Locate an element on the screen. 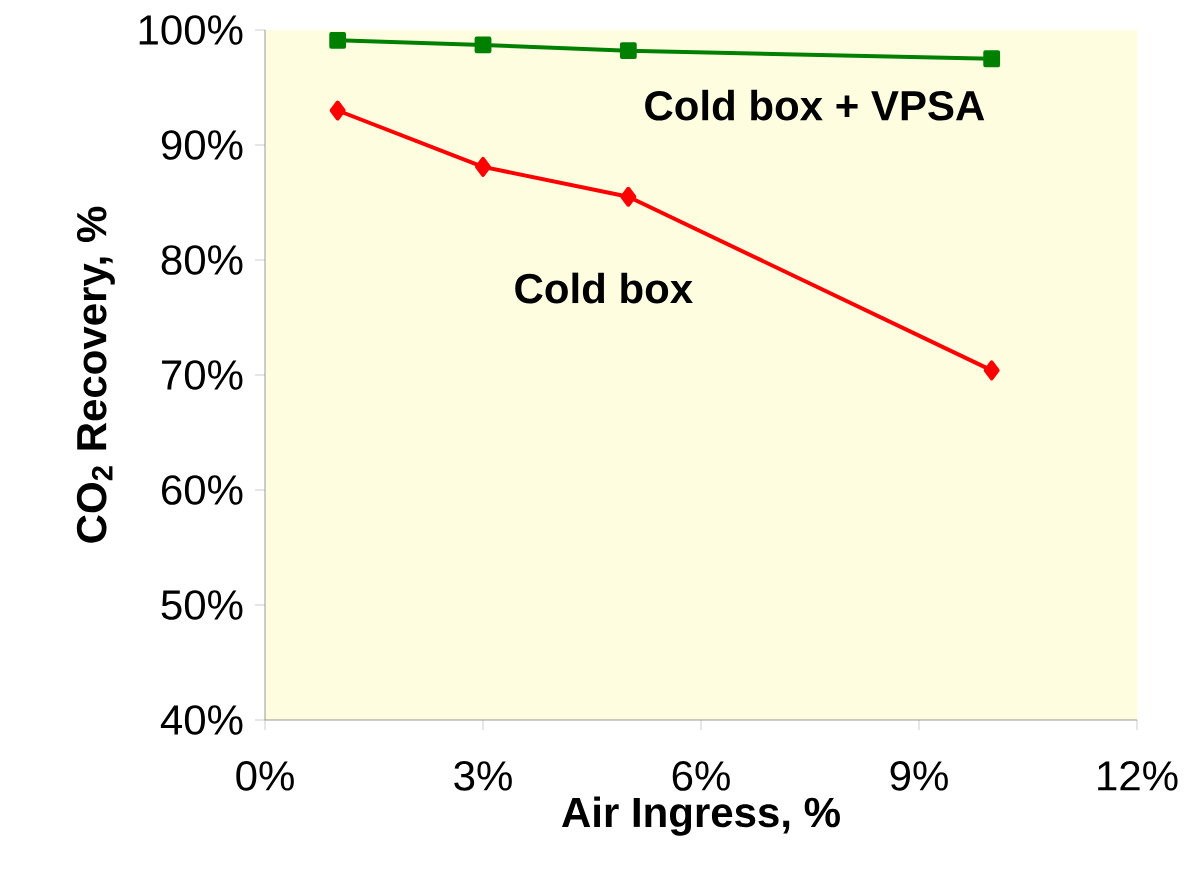 This screenshot has height=887, width=1189. y-tick-label: 60% is located at coordinates (202, 490).